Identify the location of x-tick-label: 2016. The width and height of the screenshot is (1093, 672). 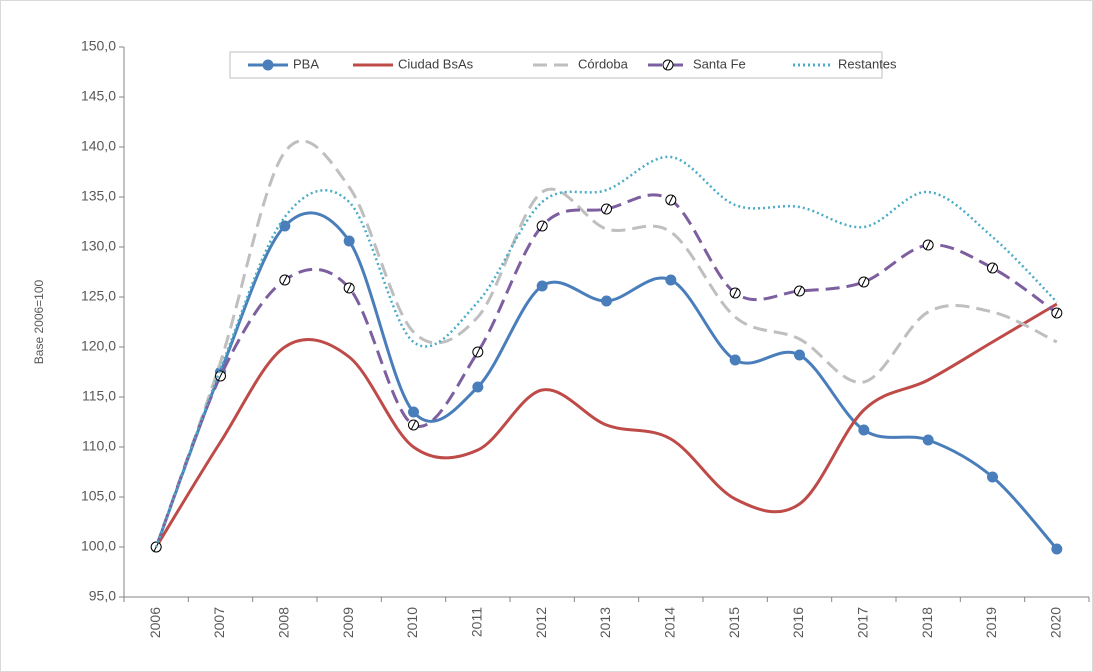
(798, 622).